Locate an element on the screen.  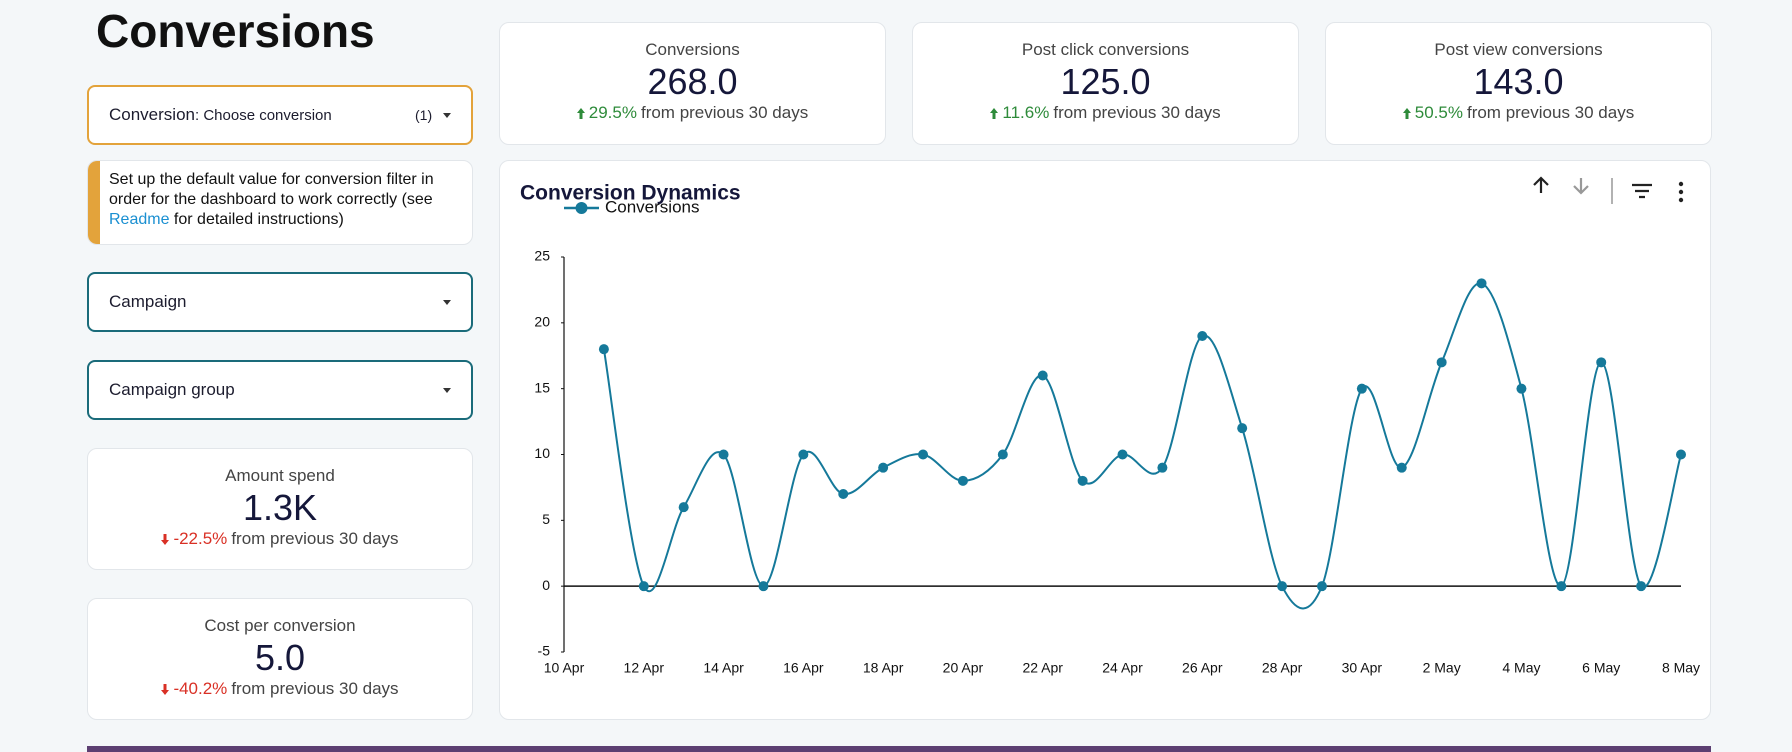
x-tick-label: 10 Apr is located at coordinates (564, 668).